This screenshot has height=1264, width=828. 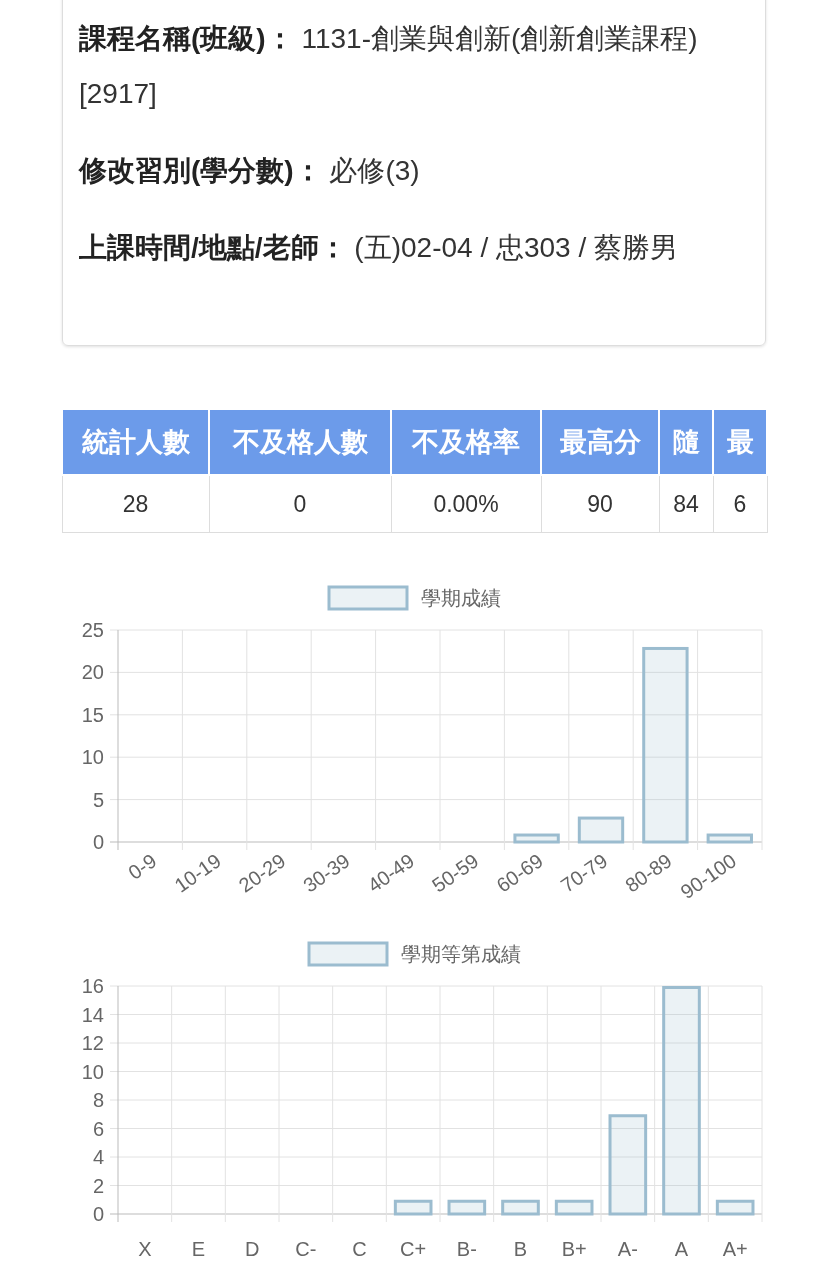 What do you see at coordinates (740, 442) in the screenshot?
I see `category-label: 最` at bounding box center [740, 442].